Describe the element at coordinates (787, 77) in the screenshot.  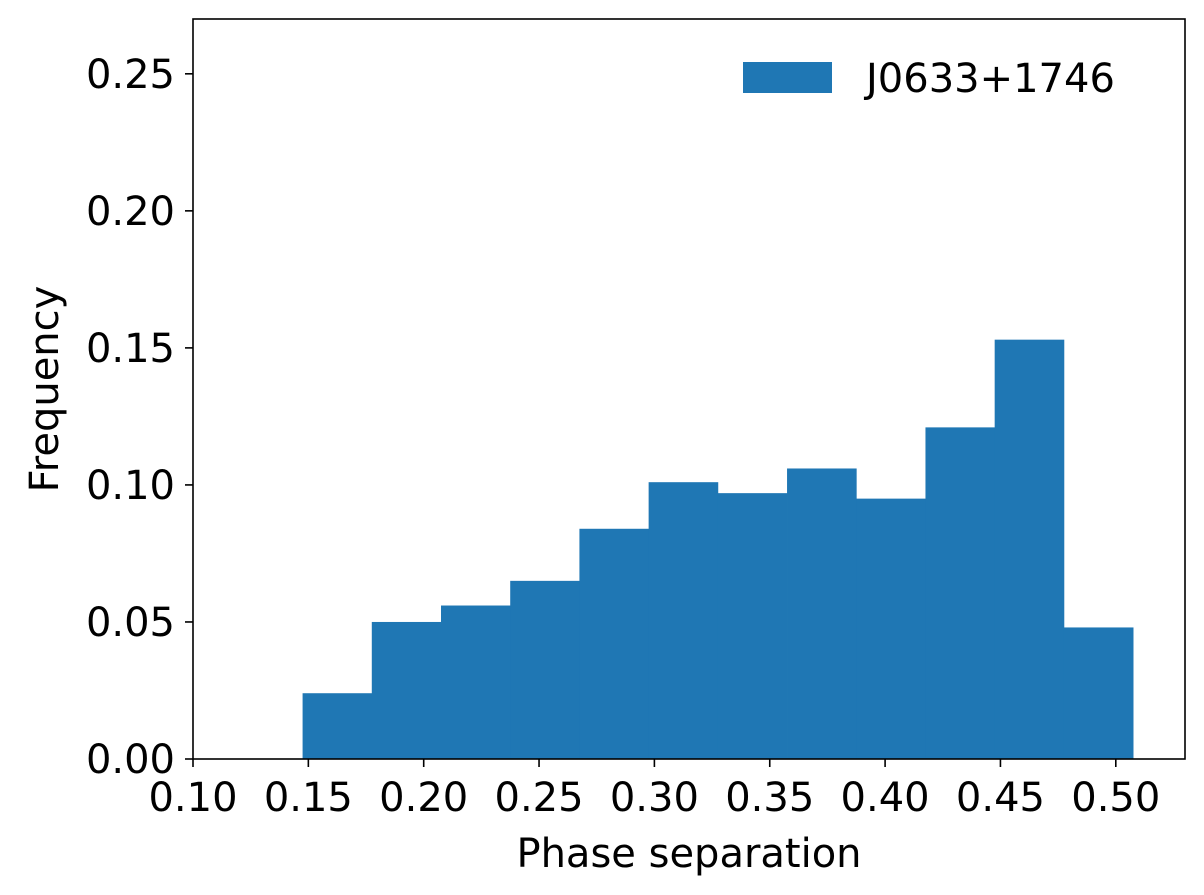
I see `legend-swatch` at that location.